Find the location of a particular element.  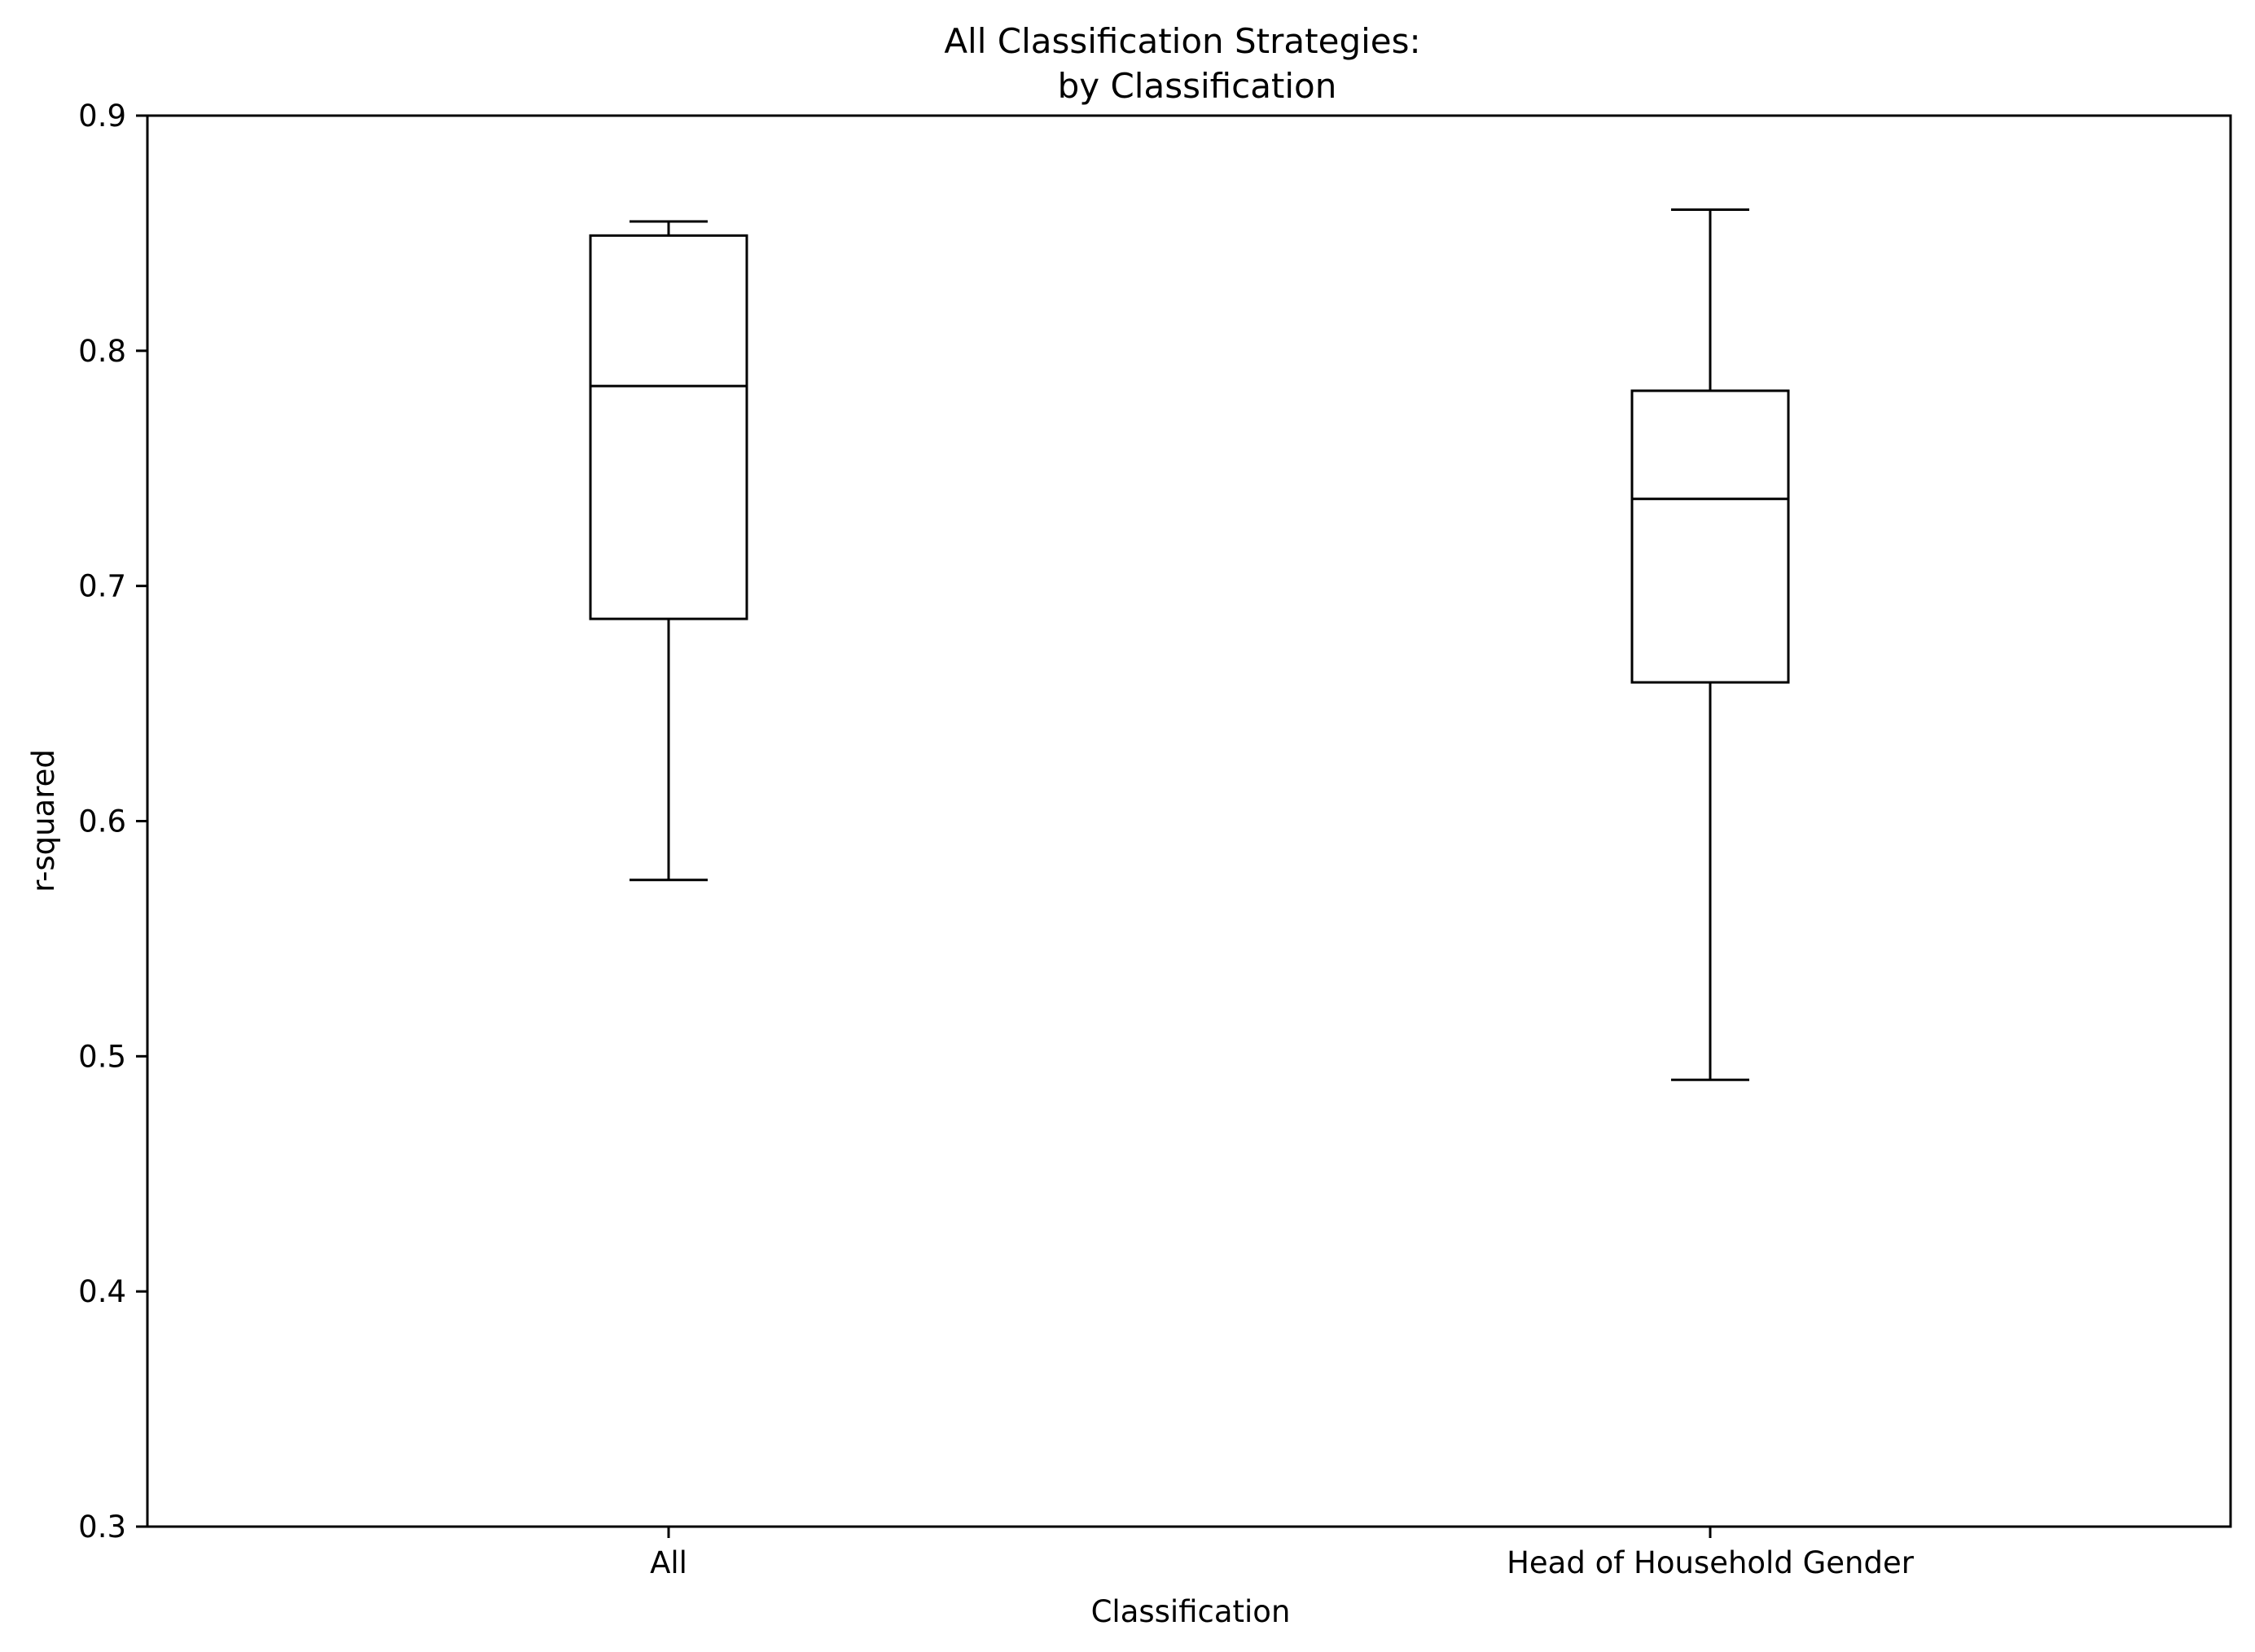

y-tick-label: 0.5 is located at coordinates (102, 1056).